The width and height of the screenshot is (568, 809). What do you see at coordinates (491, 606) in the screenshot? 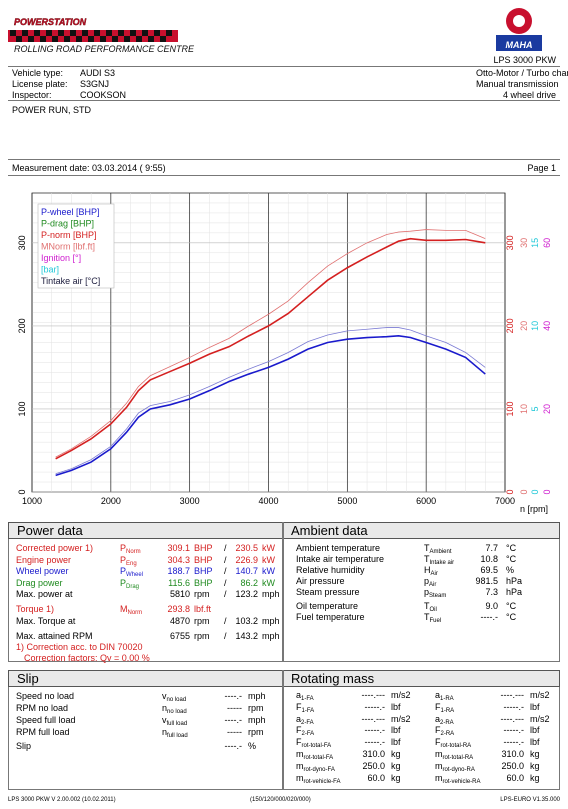
I see `ambient-value: 9.0` at bounding box center [491, 606].